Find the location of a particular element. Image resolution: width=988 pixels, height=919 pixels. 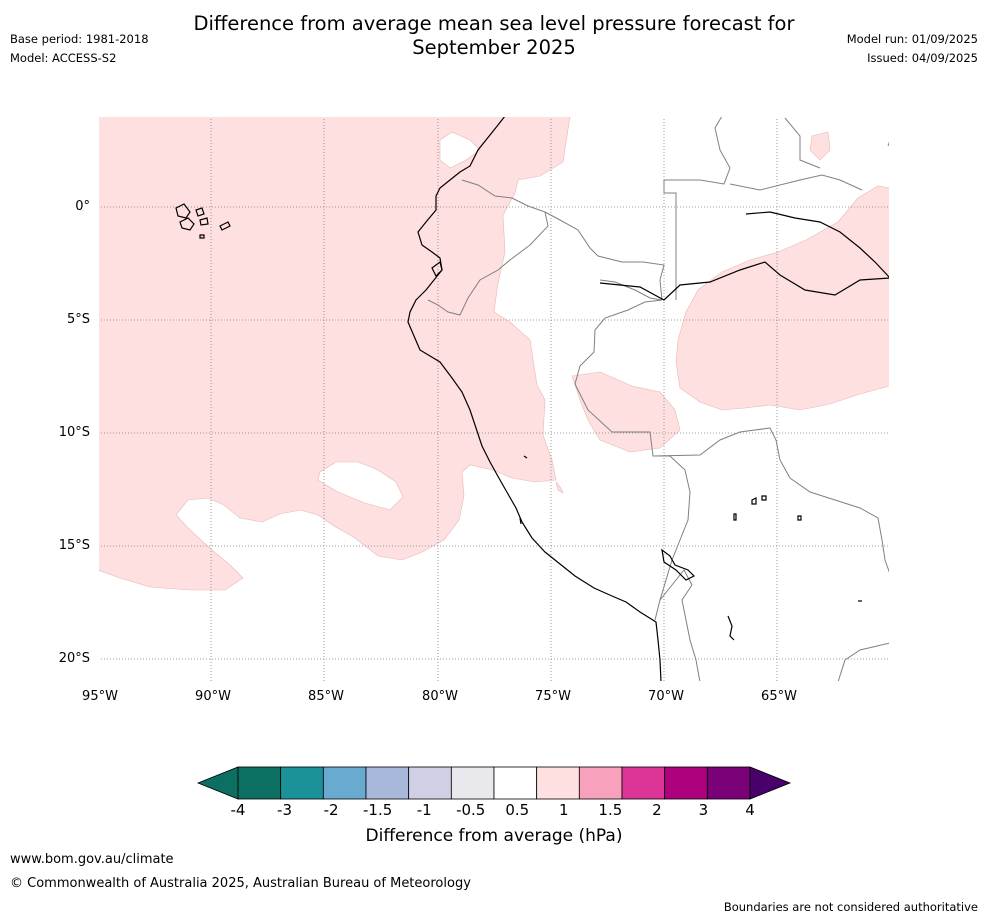

colorbar is located at coordinates (494, 783).